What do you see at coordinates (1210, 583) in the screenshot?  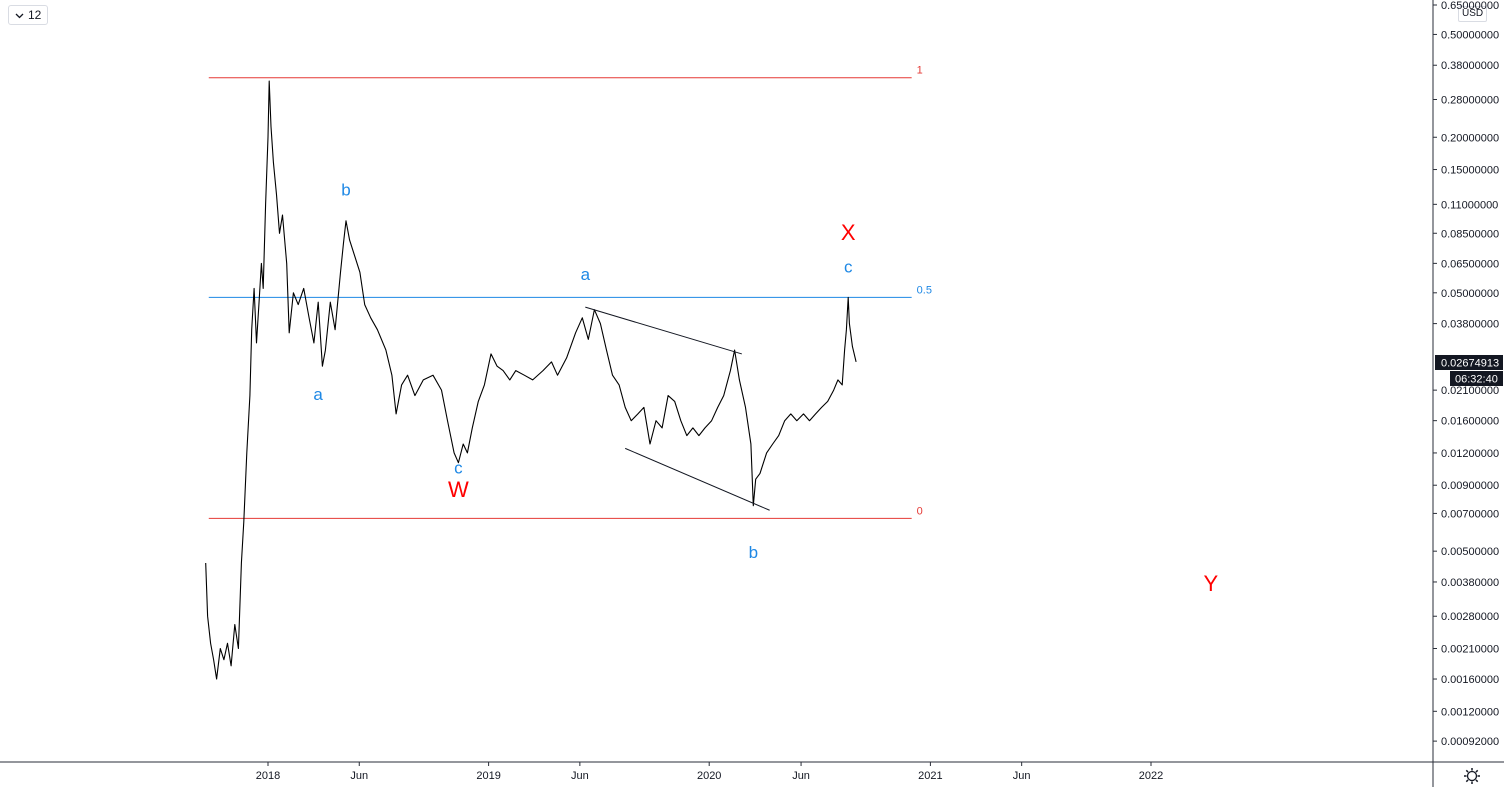 I see `wave-label-Y: Y` at bounding box center [1210, 583].